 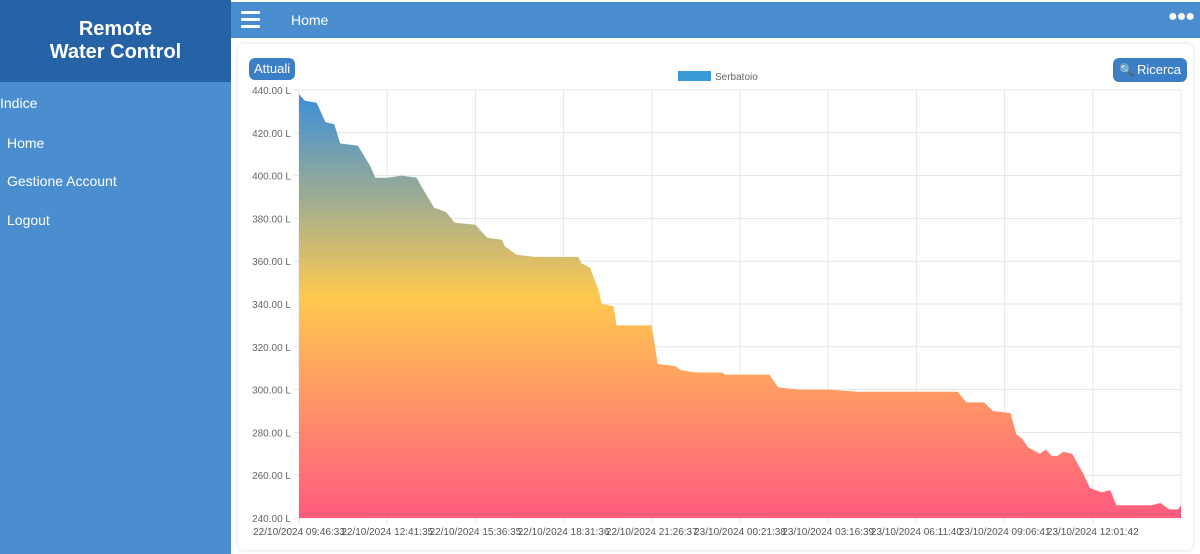 I want to click on y-tick-label: 280.00 L, so click(x=271, y=433).